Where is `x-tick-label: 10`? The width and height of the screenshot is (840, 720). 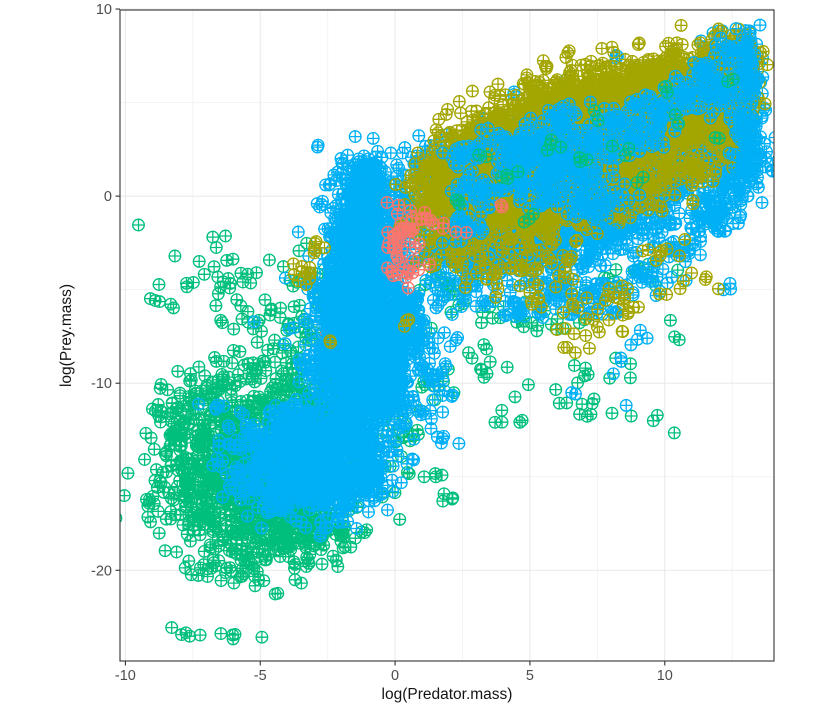
x-tick-label: 10 is located at coordinates (665, 676).